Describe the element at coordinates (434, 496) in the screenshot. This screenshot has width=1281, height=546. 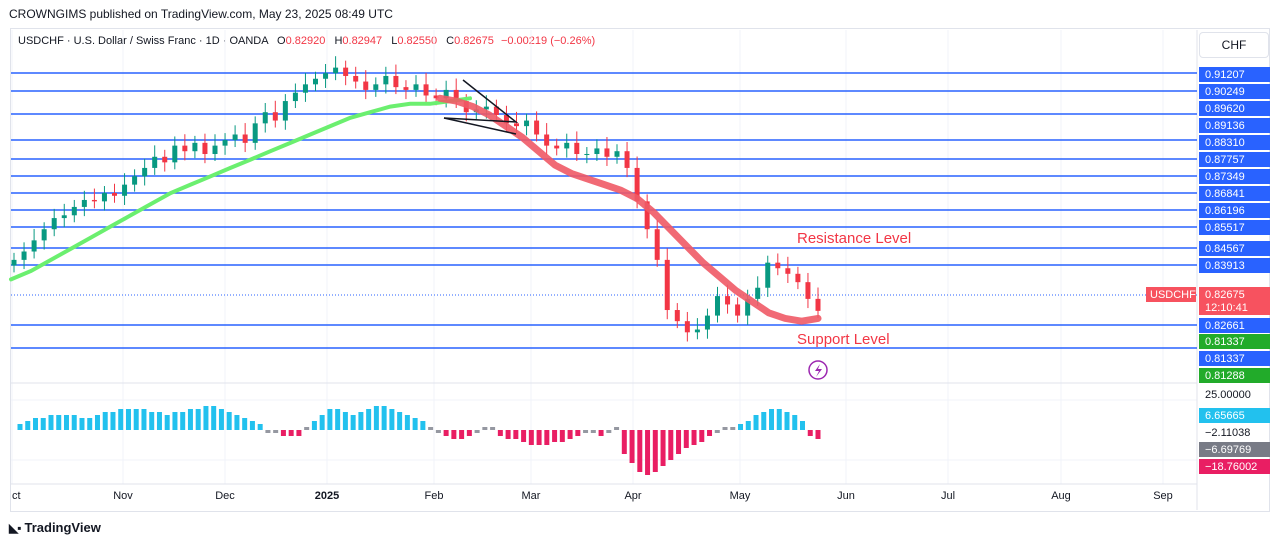
I see `time-tick-label: Feb` at that location.